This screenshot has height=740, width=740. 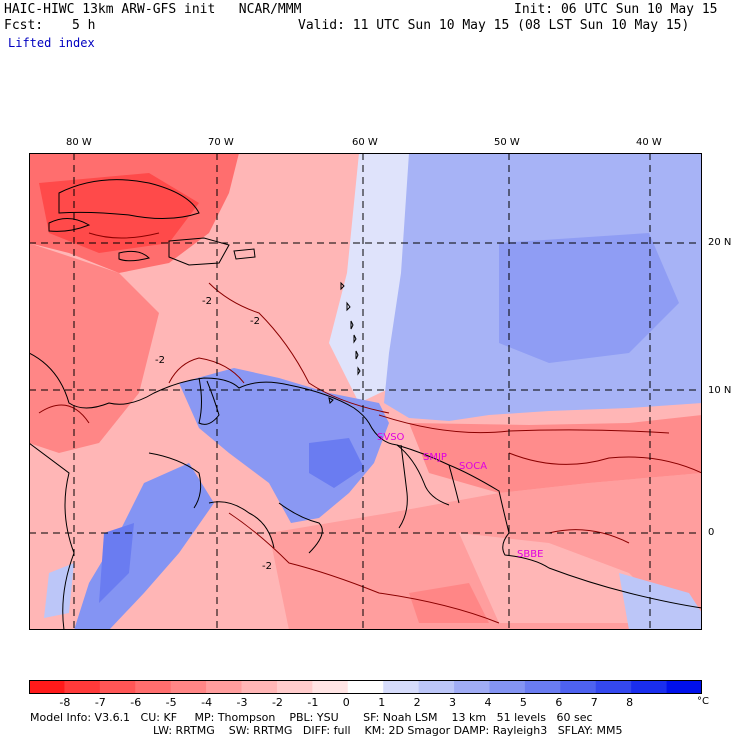 What do you see at coordinates (244, 254) in the screenshot?
I see `puerto-rico-coast` at bounding box center [244, 254].